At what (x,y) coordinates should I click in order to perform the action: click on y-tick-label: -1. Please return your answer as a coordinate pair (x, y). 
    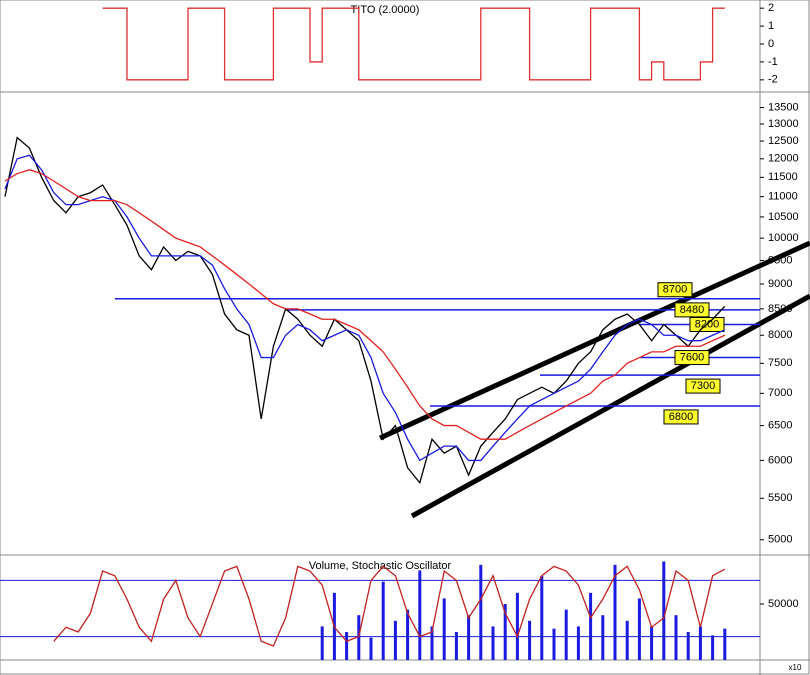
    Looking at the image, I should click on (773, 62).